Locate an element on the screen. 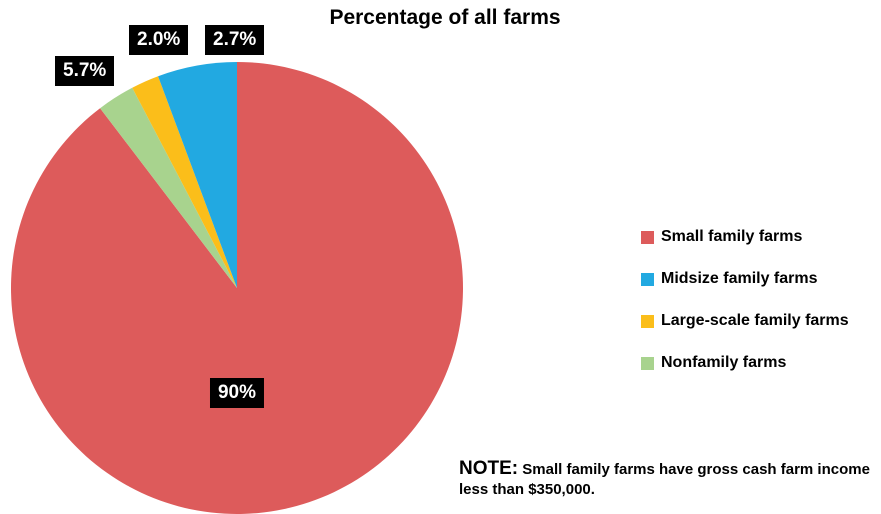  data-label-small-family-farms: 90% is located at coordinates (237, 393).